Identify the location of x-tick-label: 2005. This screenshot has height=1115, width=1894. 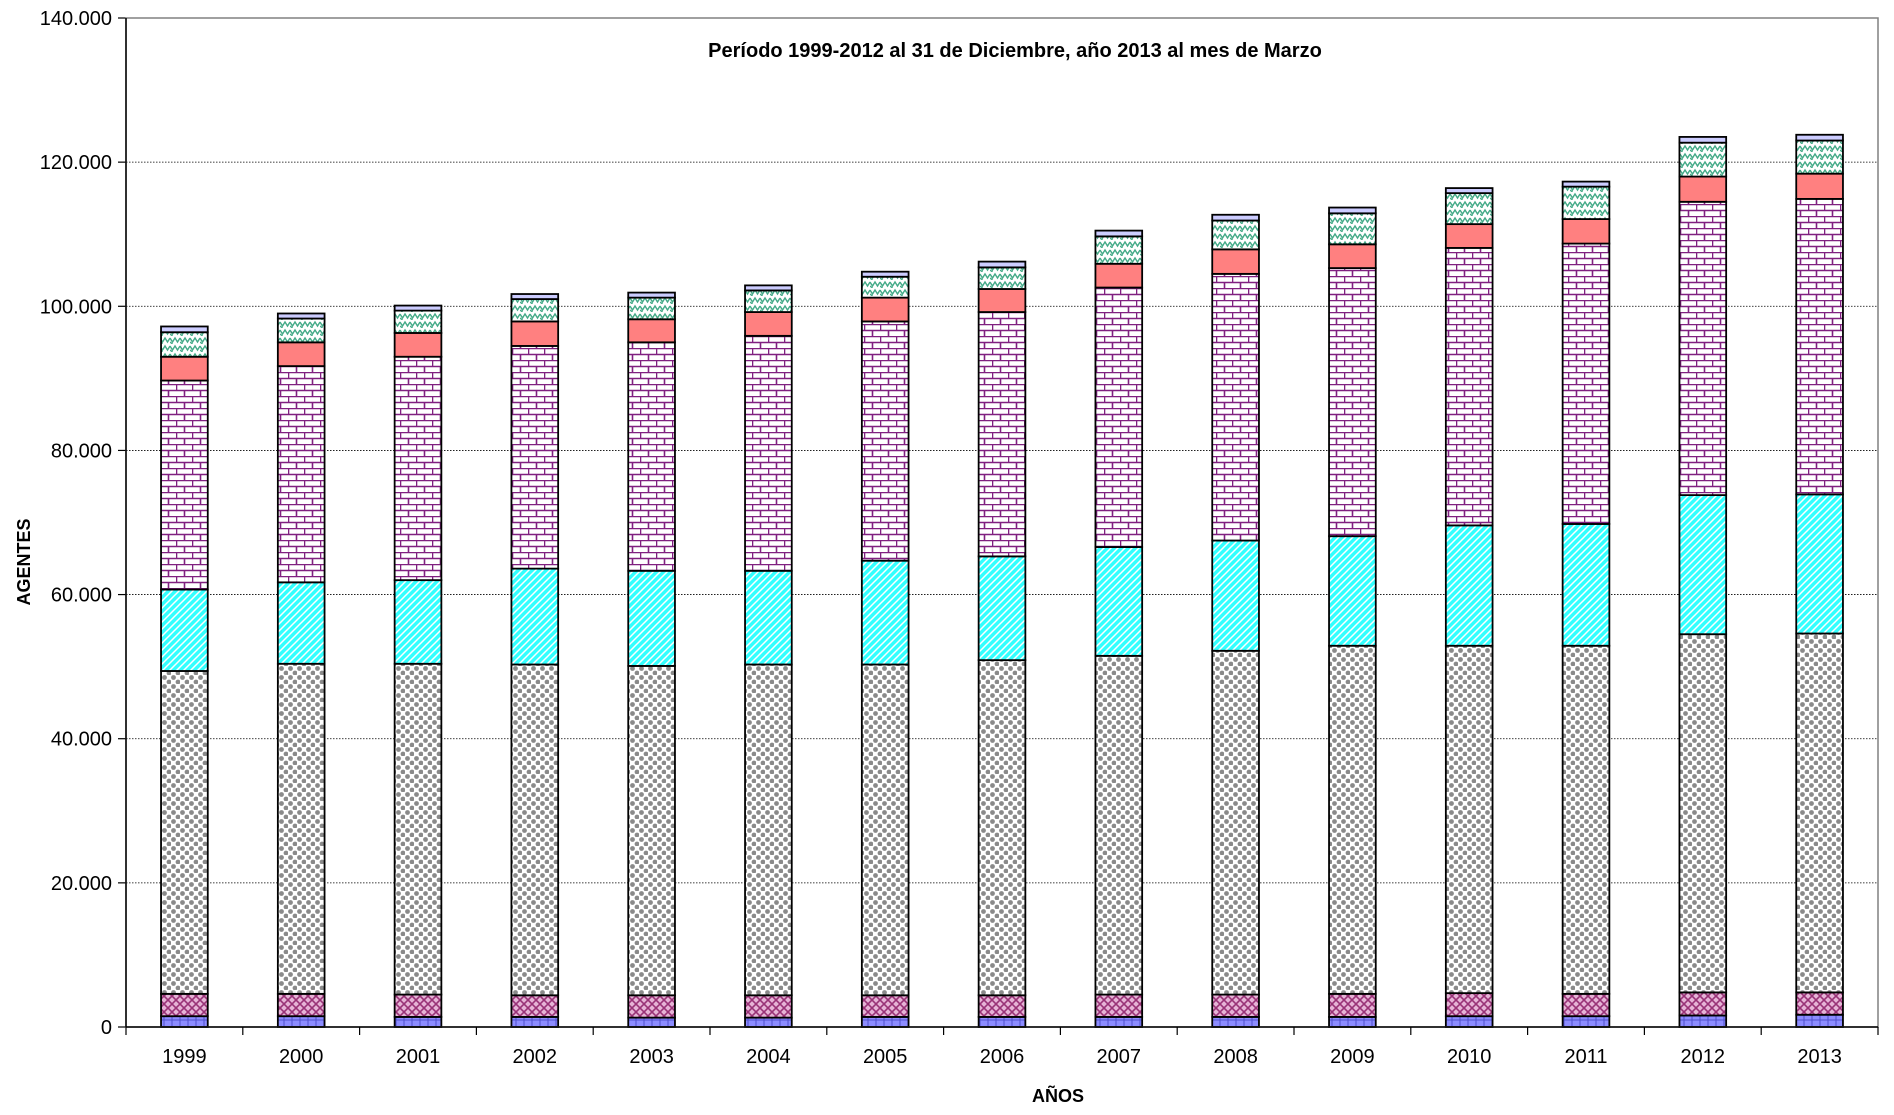
(885, 1057).